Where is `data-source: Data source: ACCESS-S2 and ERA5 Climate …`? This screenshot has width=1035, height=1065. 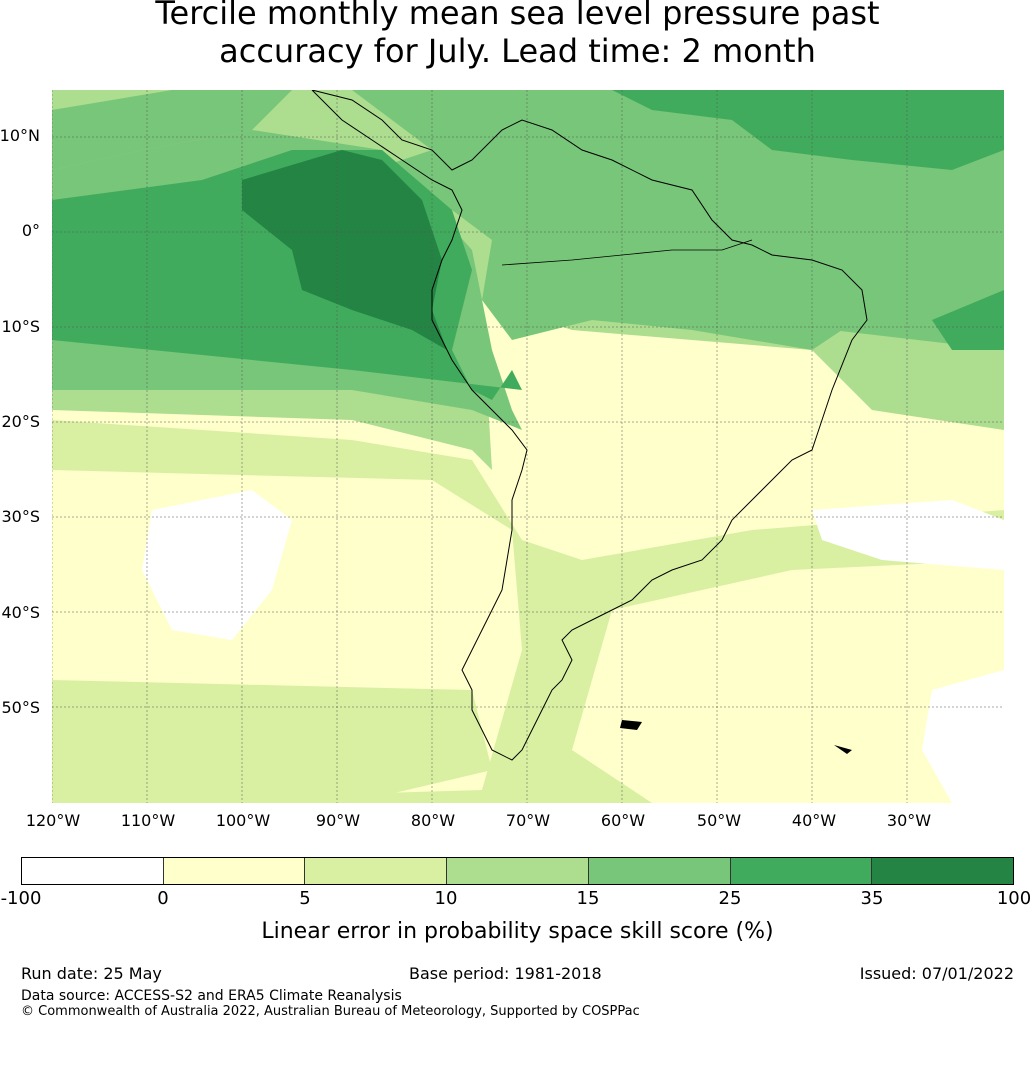 data-source: Data source: ACCESS-S2 and ERA5 Climate … is located at coordinates (211, 996).